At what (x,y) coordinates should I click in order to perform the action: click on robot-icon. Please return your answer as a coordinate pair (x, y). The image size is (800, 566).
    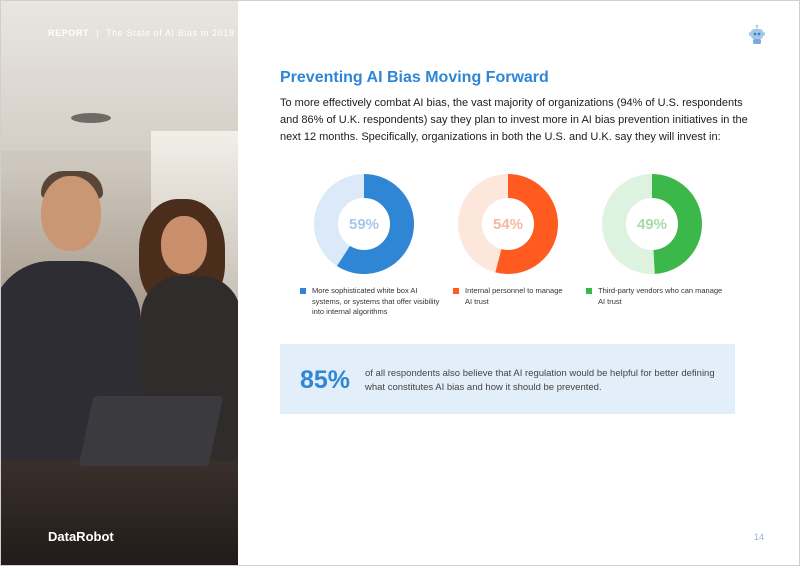
    Looking at the image, I should click on (757, 34).